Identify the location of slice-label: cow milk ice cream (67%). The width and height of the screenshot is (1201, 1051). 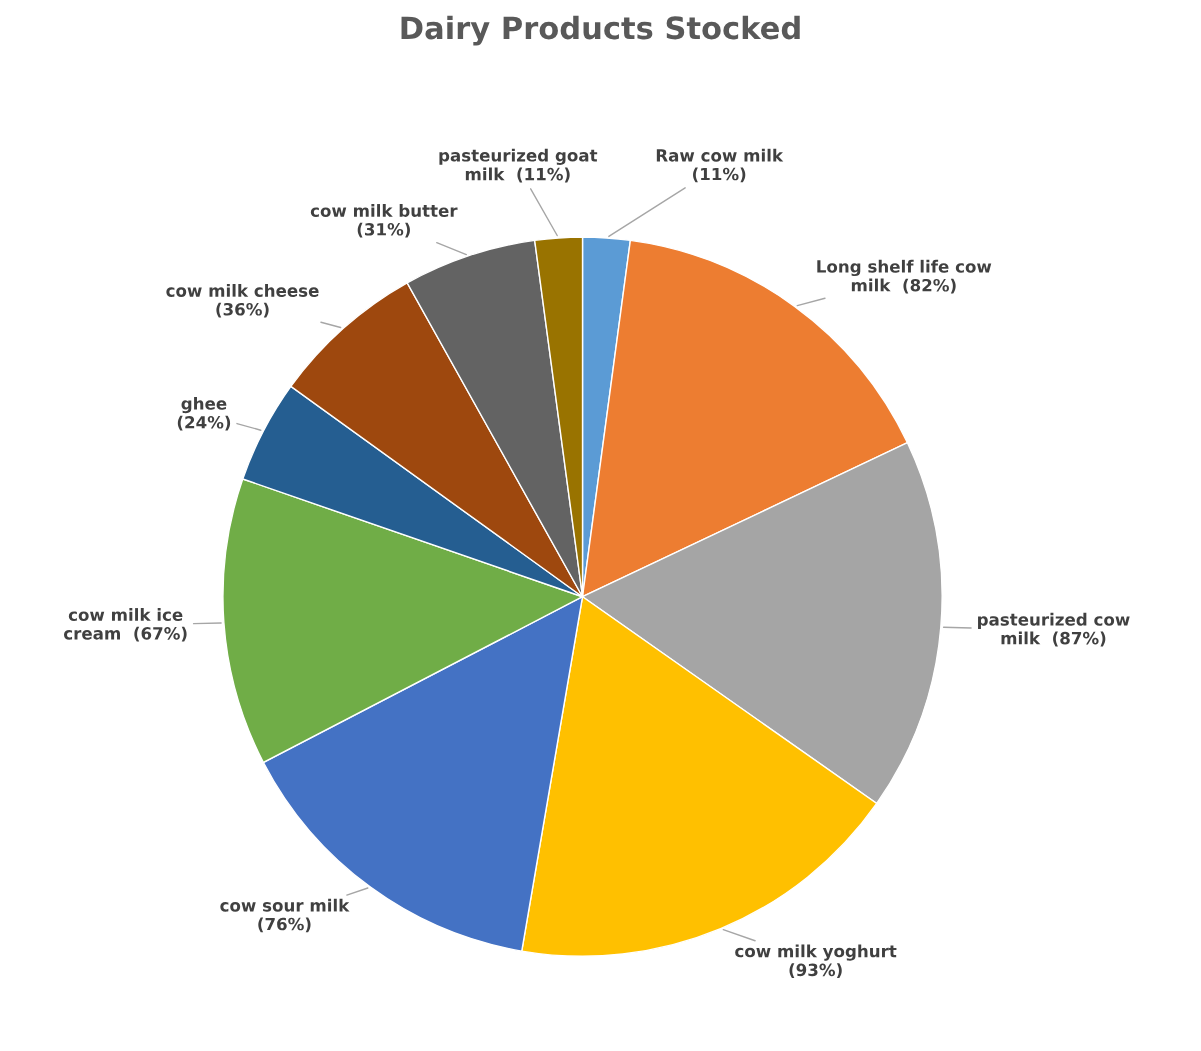
(125, 625).